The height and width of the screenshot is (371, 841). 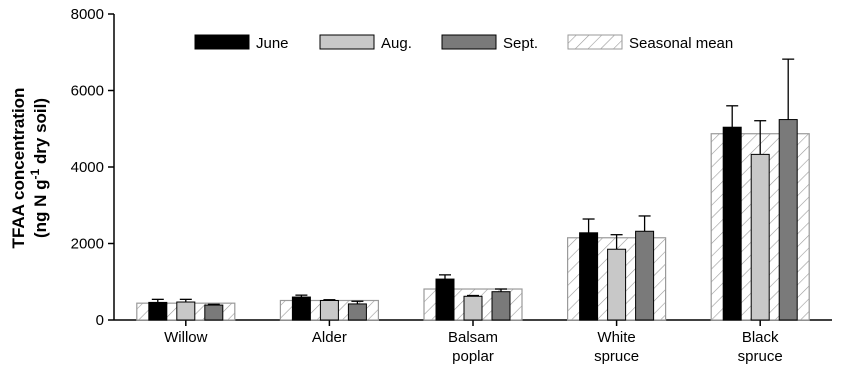 What do you see at coordinates (87, 91) in the screenshot?
I see `y-tick-label: 6000` at bounding box center [87, 91].